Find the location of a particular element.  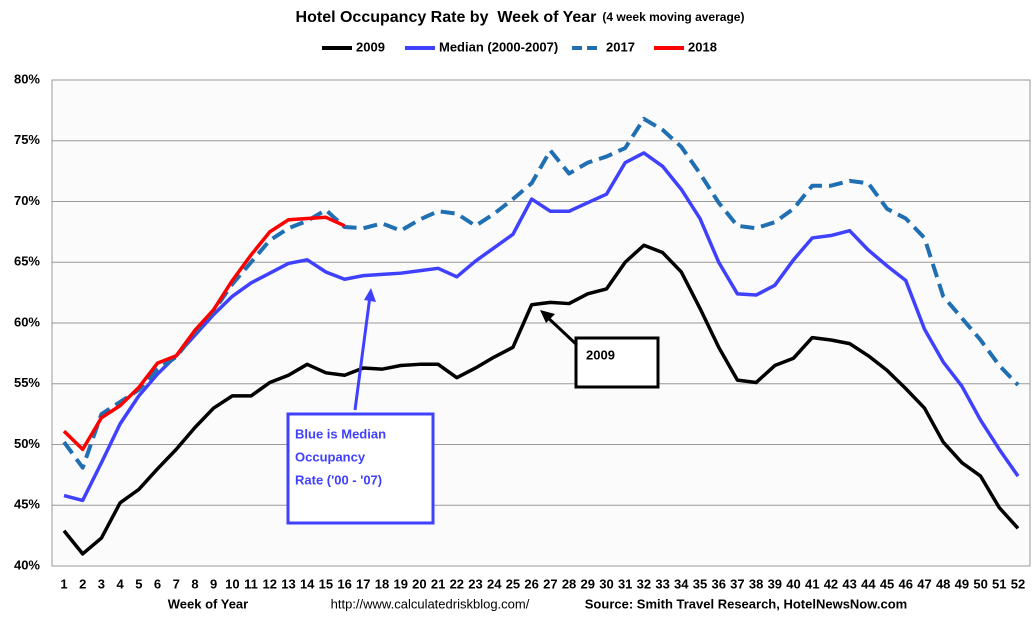

x-tick-label: 36 is located at coordinates (718, 583).